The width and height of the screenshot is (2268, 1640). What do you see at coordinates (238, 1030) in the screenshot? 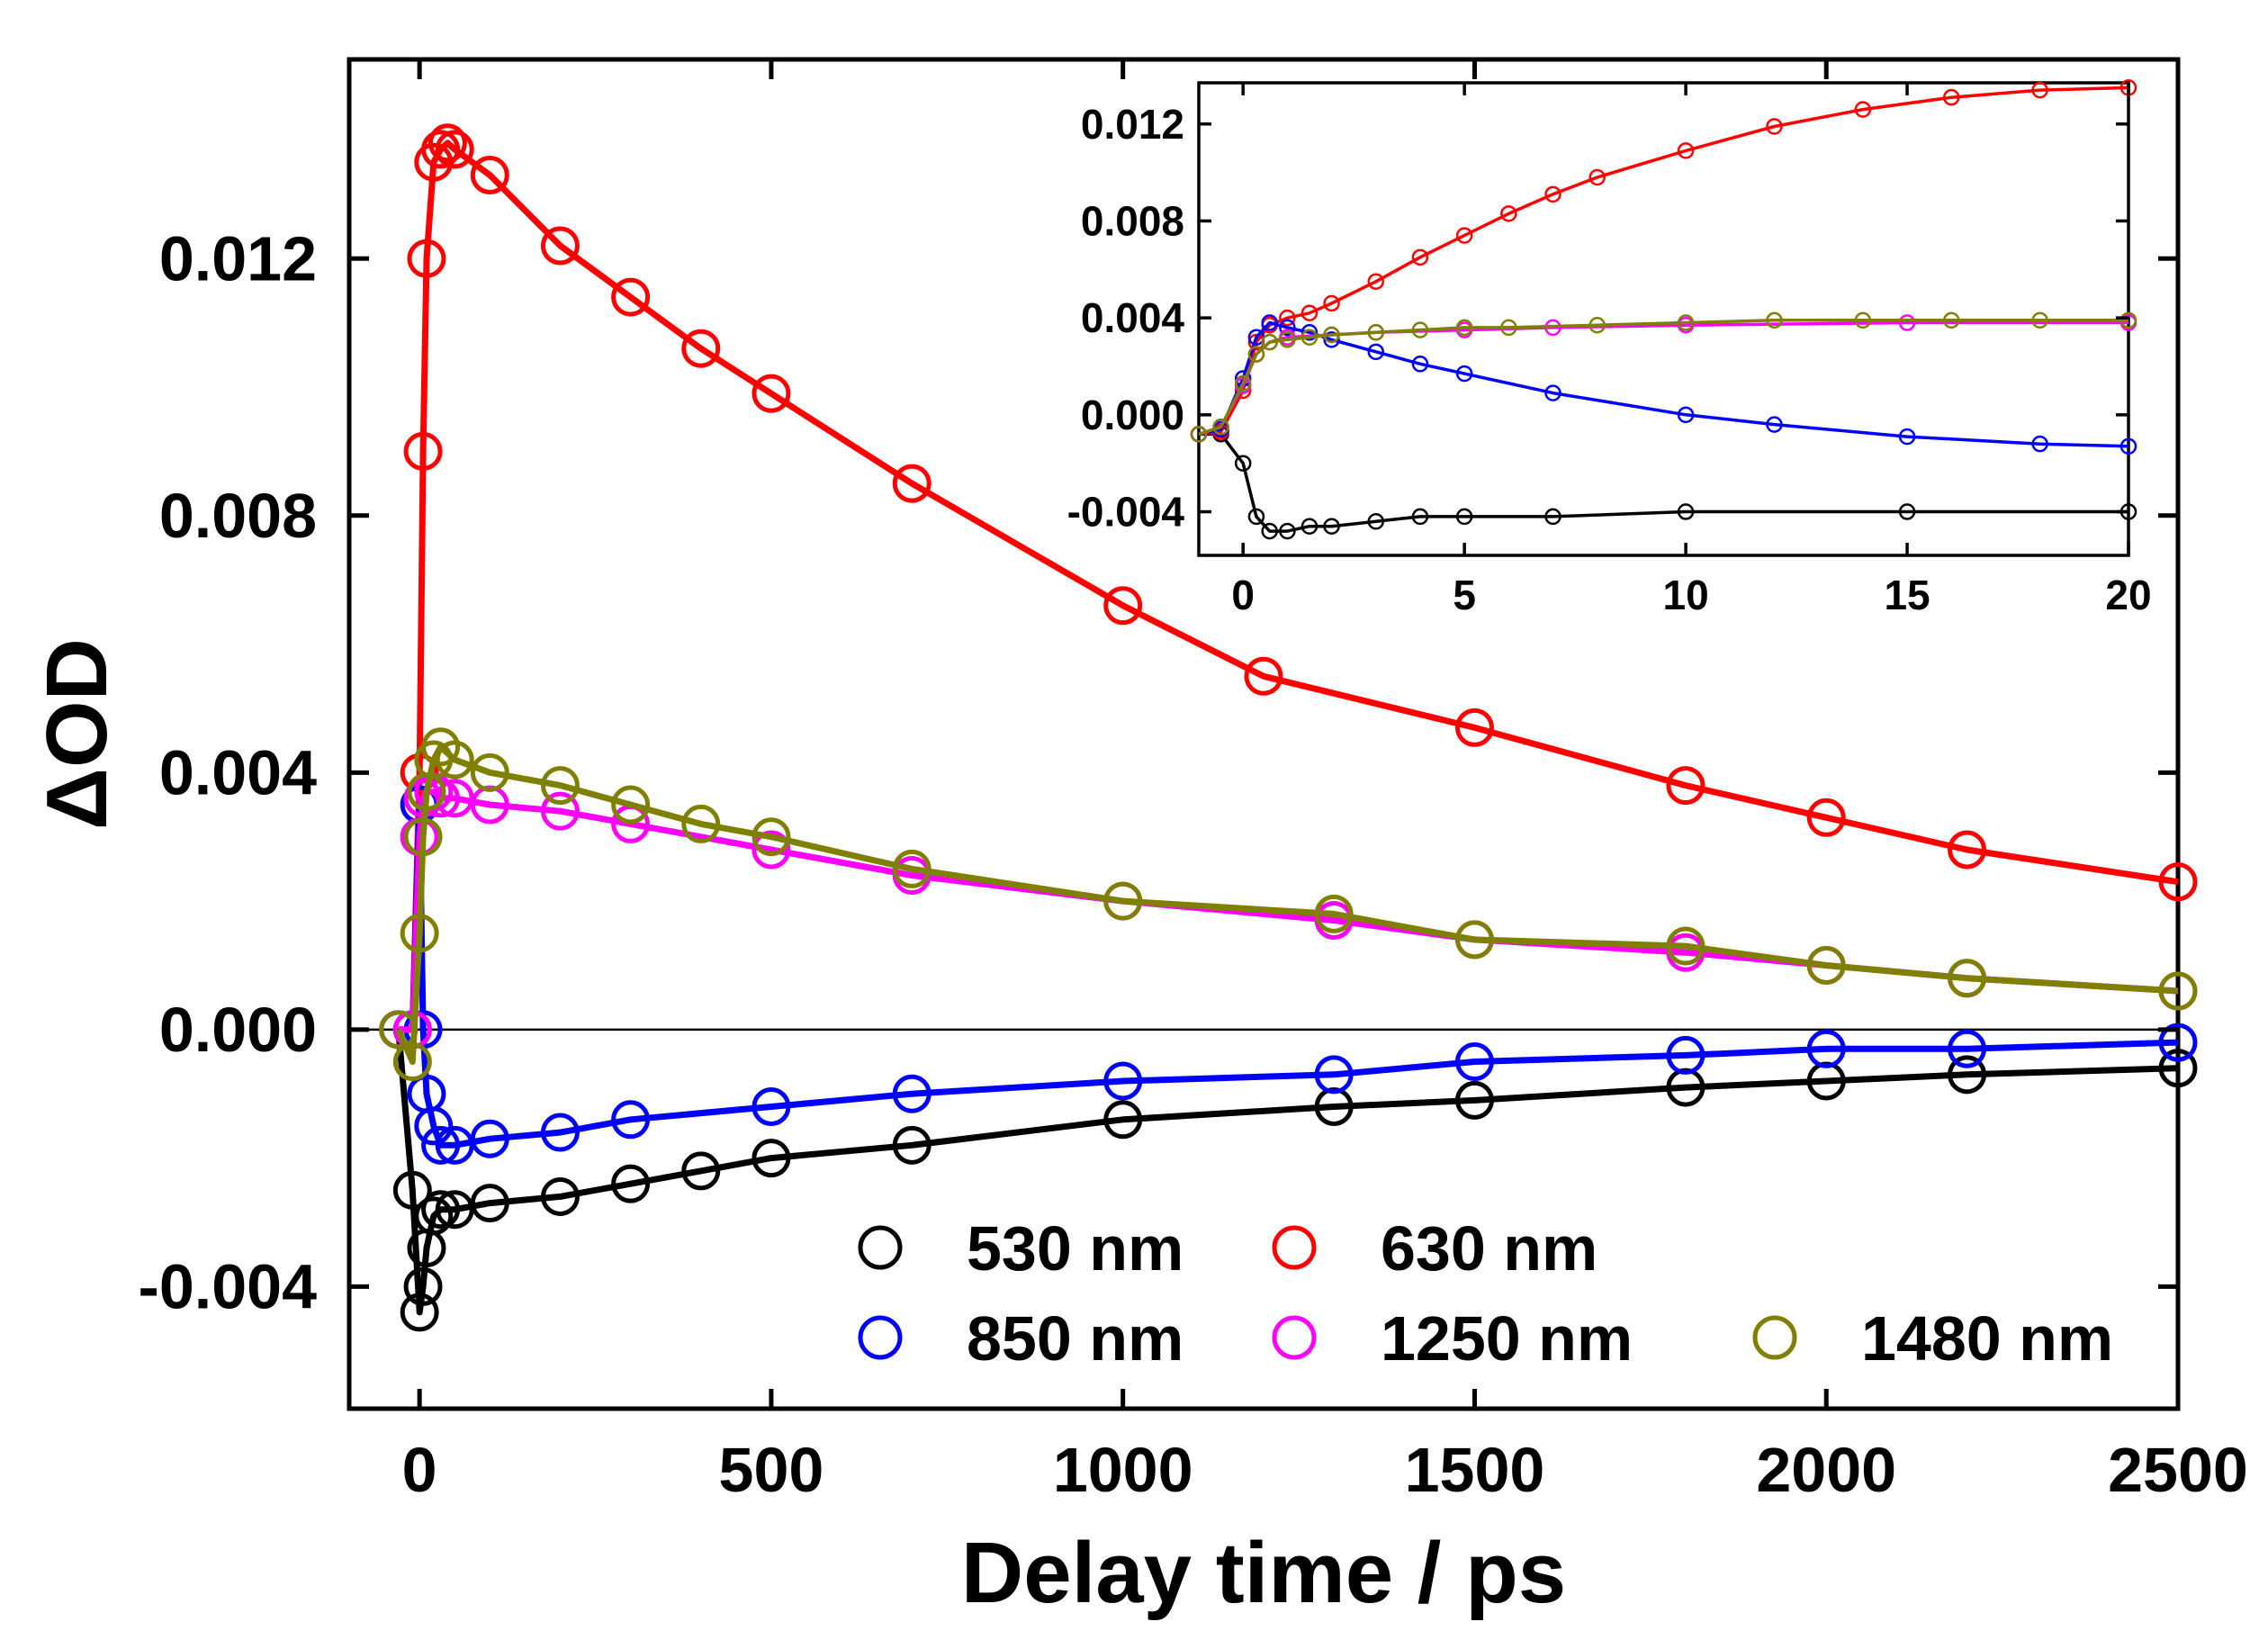
I see `y-tick-label: 0.000` at bounding box center [238, 1030].